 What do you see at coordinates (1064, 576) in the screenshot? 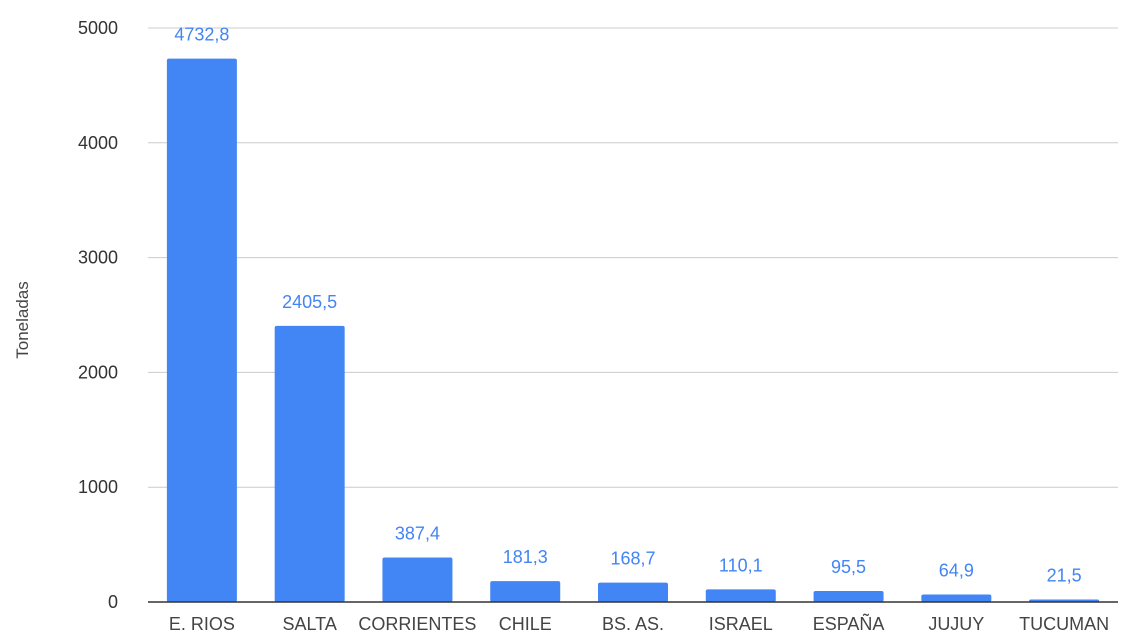
I see `value-label-8: 21,5` at bounding box center [1064, 576].